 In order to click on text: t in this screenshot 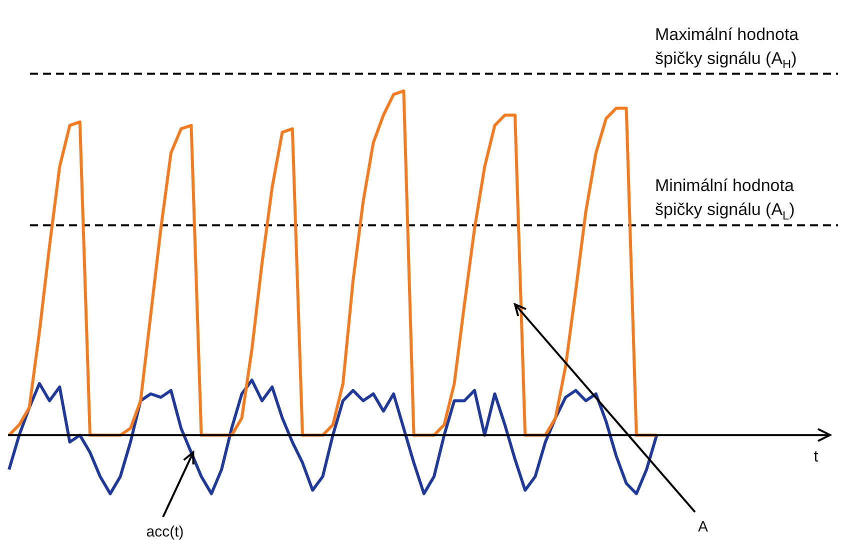, I will do `click(816, 457)`.